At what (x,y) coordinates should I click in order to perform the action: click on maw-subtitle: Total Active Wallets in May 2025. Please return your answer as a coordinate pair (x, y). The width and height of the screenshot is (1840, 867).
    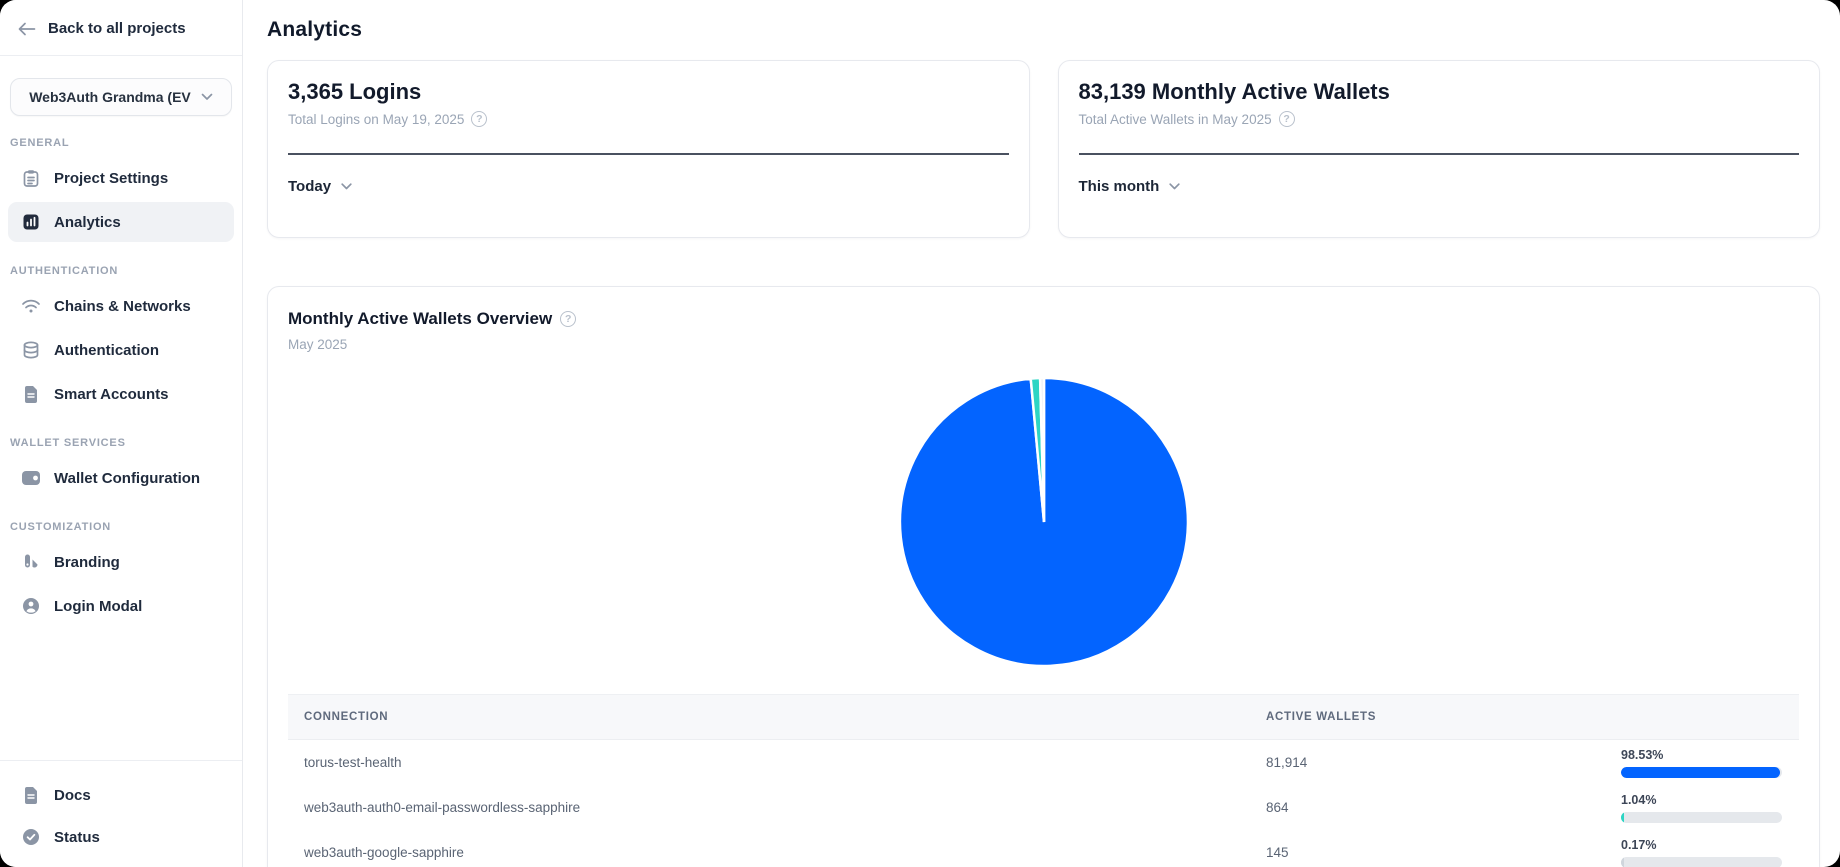
    Looking at the image, I should click on (1175, 119).